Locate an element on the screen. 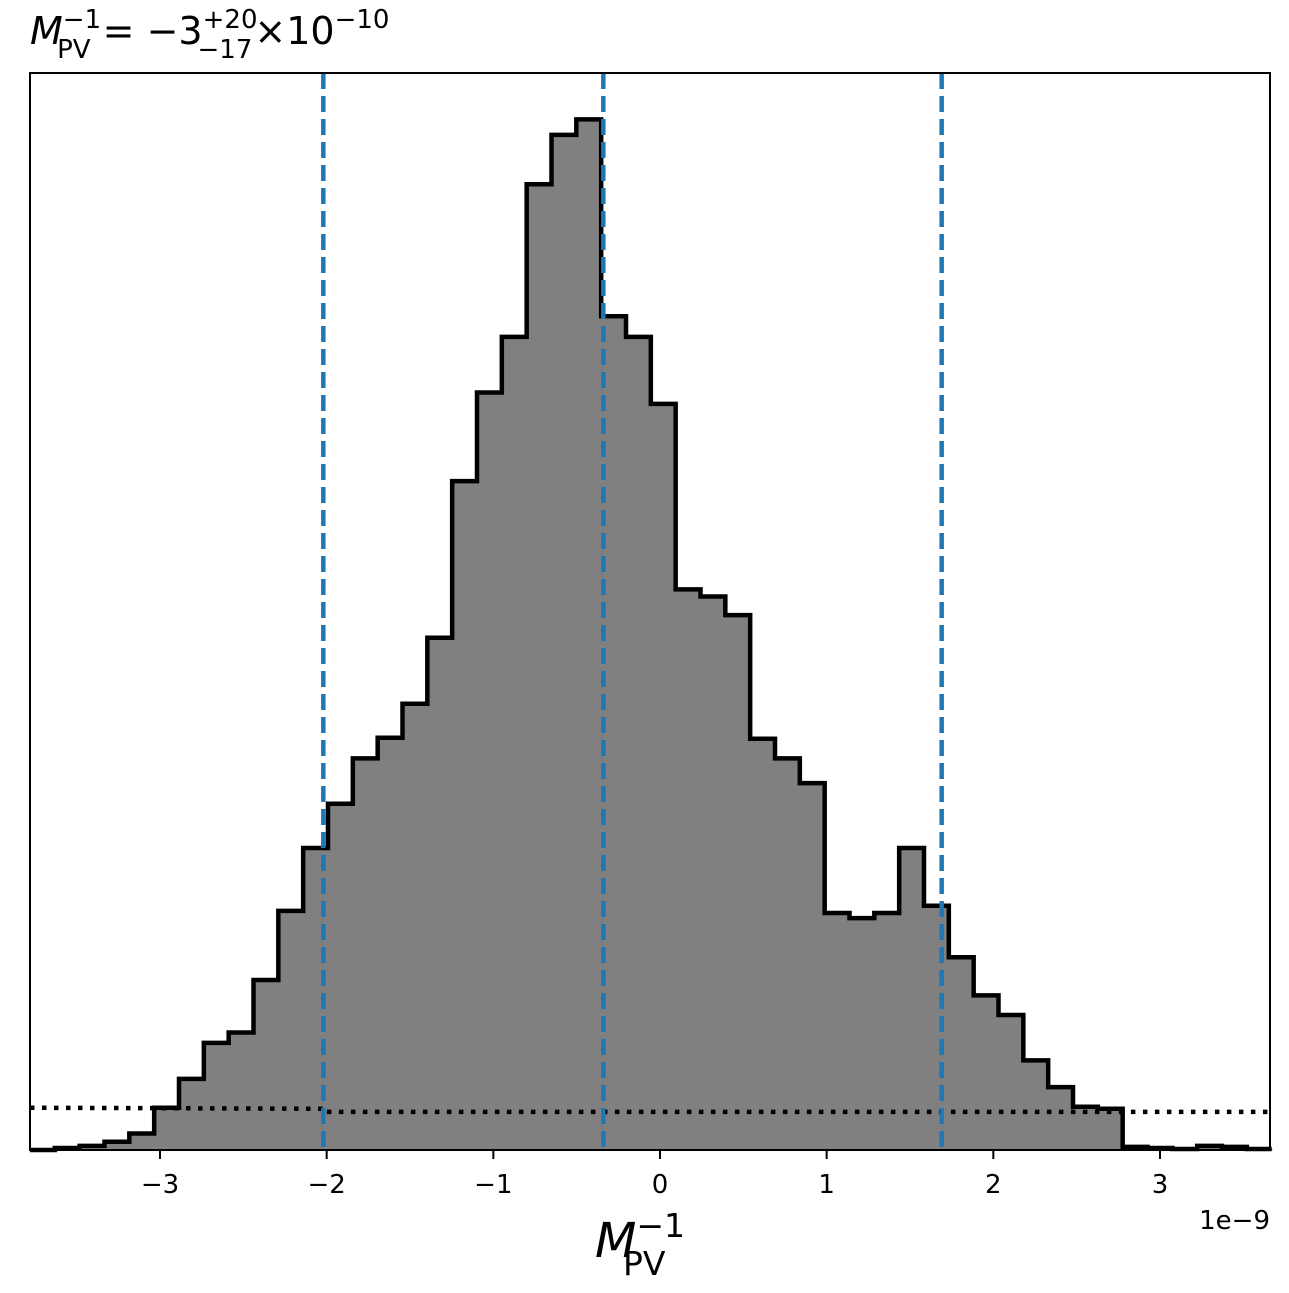  x-tick-label: 3 is located at coordinates (1160, 1185).